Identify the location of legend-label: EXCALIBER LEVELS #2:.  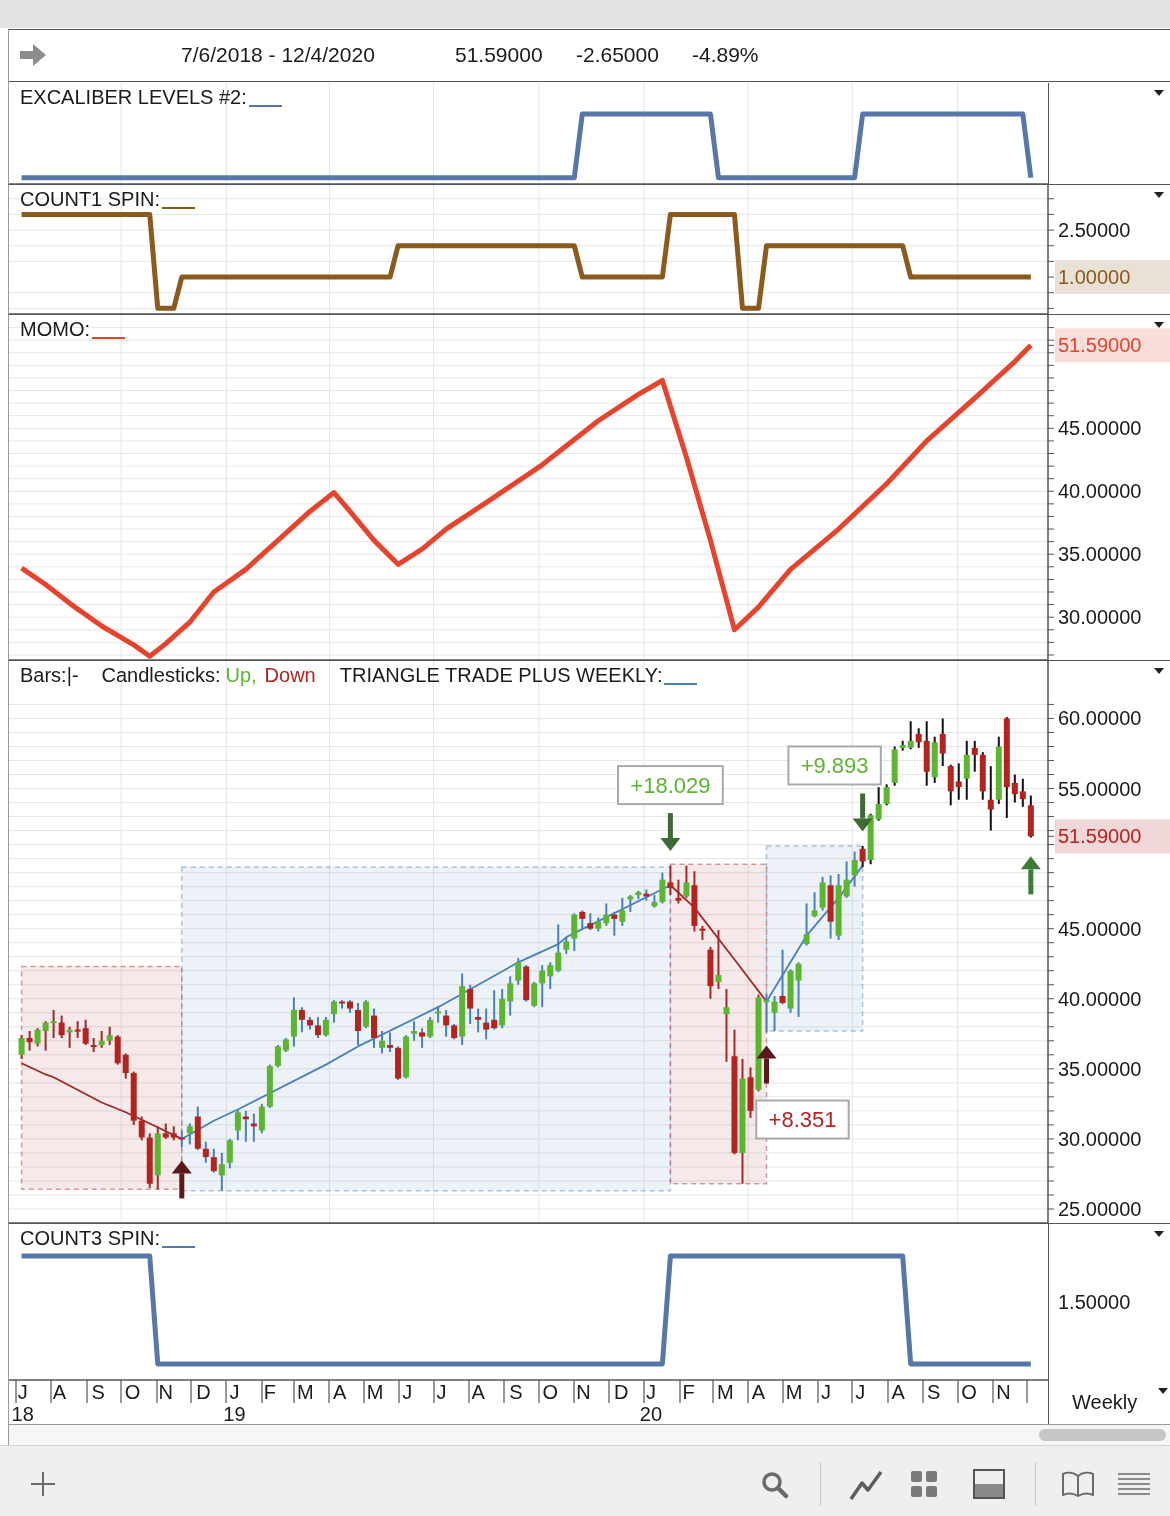
(133, 96).